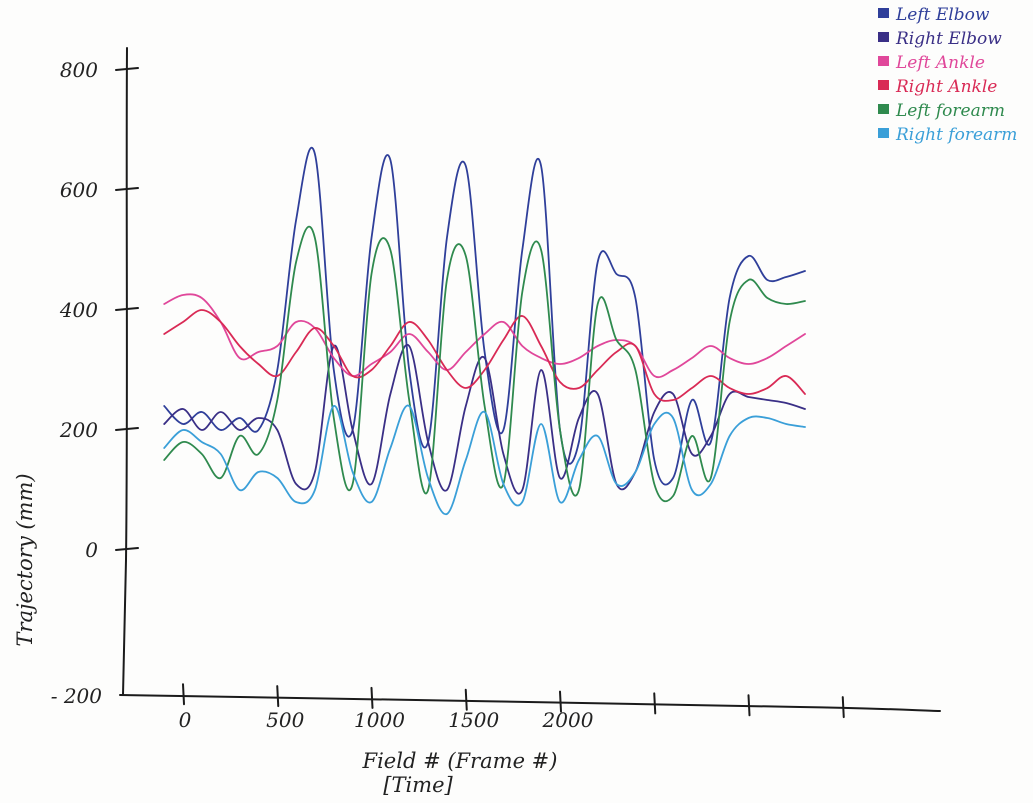 The width and height of the screenshot is (1033, 803). What do you see at coordinates (948, 39) in the screenshot?
I see `legend-label: Right Elbow` at bounding box center [948, 39].